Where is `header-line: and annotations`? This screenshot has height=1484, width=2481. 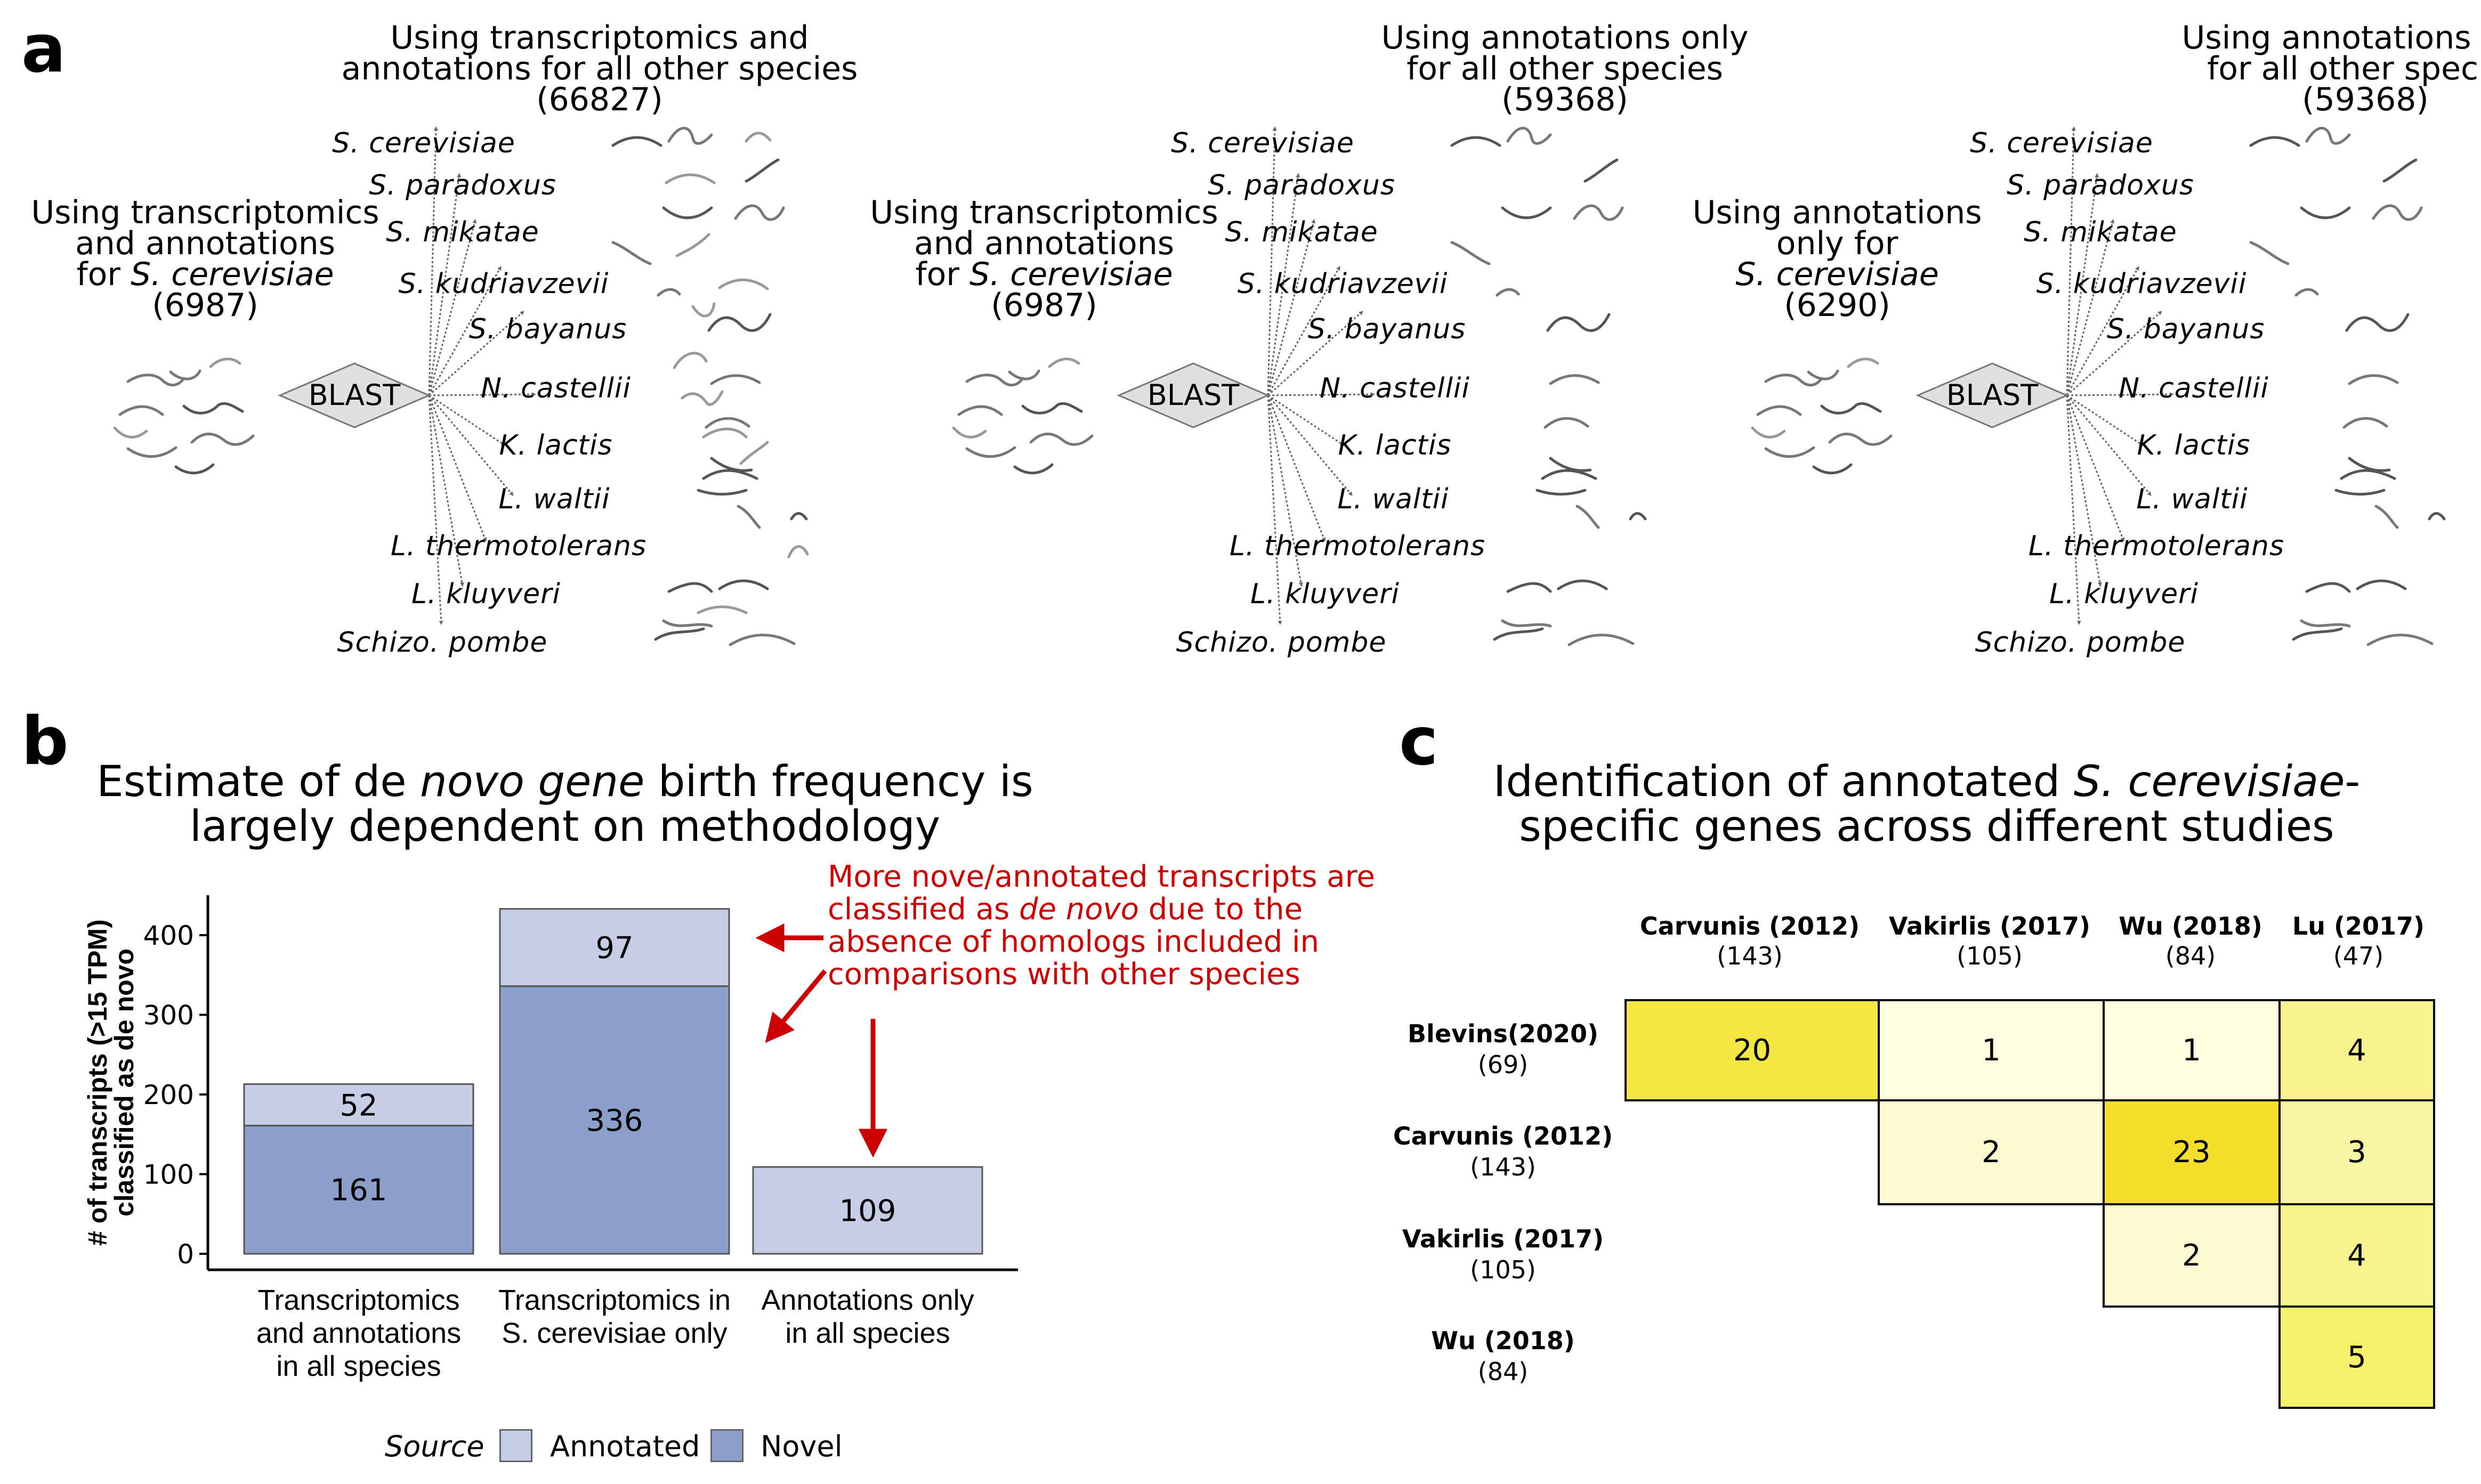
header-line: and annotations is located at coordinates (205, 243).